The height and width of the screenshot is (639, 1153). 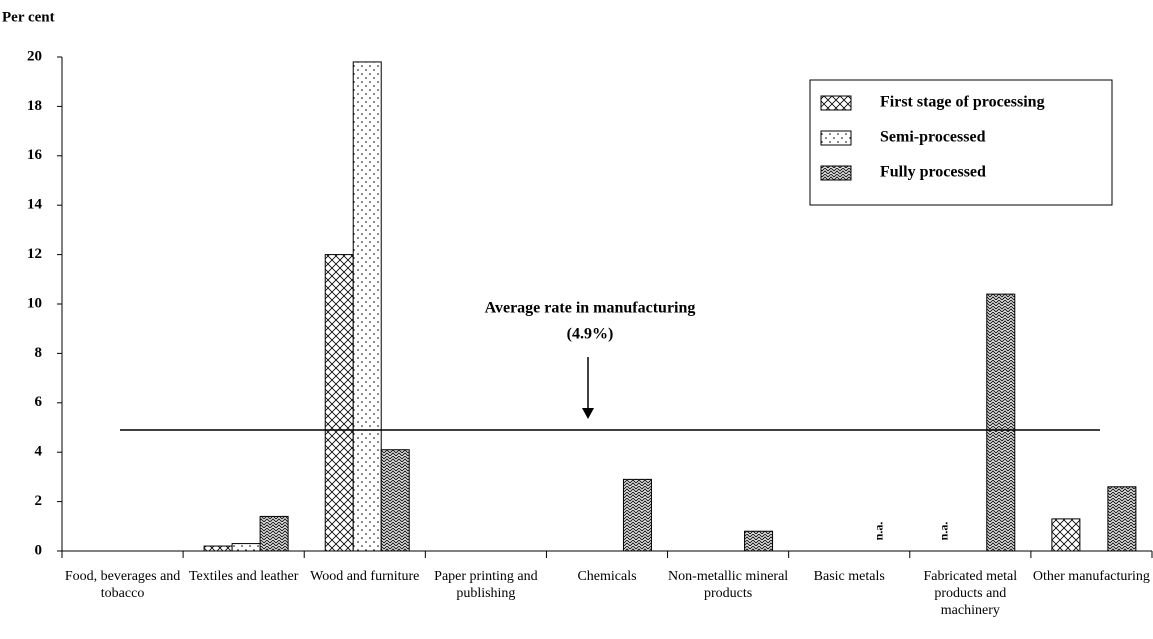 I want to click on x-tick-label: Paper printing and publishing, so click(x=486, y=585).